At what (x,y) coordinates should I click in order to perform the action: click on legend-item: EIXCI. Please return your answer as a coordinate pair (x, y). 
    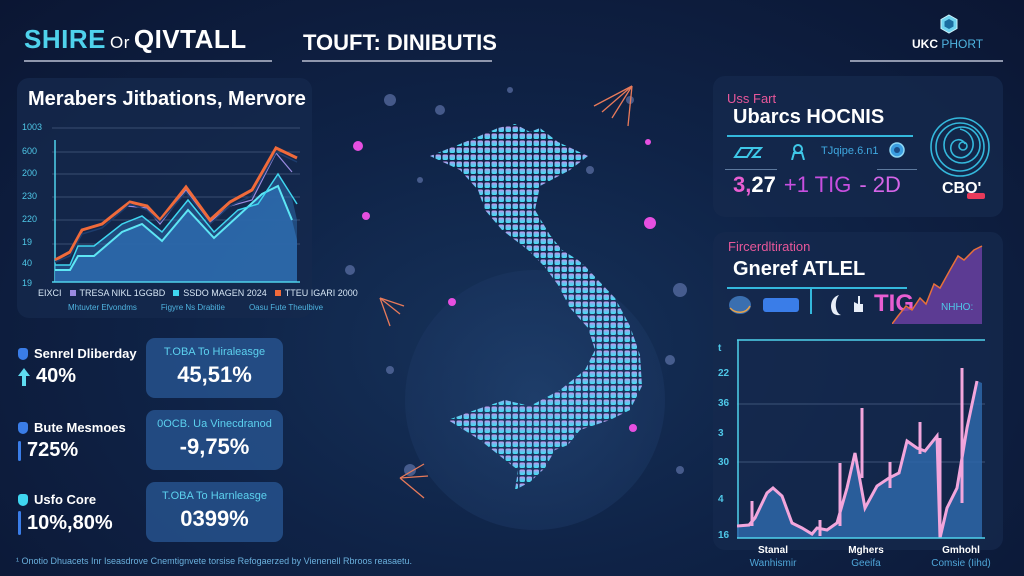
    Looking at the image, I should click on (50, 293).